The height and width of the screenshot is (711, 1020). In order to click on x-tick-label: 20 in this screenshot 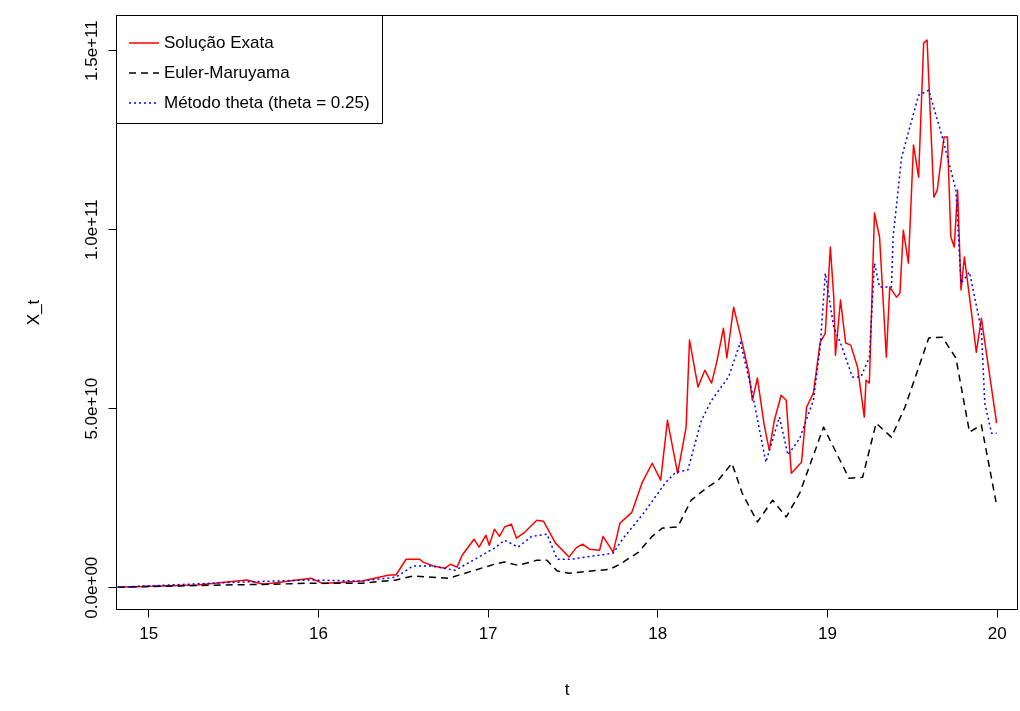, I will do `click(997, 633)`.